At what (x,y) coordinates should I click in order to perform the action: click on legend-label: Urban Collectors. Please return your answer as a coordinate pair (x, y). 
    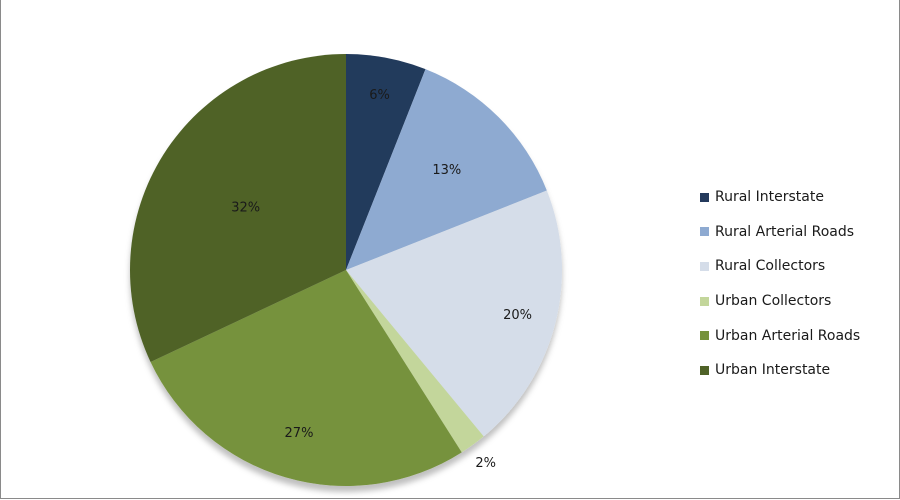
    Looking at the image, I should click on (773, 301).